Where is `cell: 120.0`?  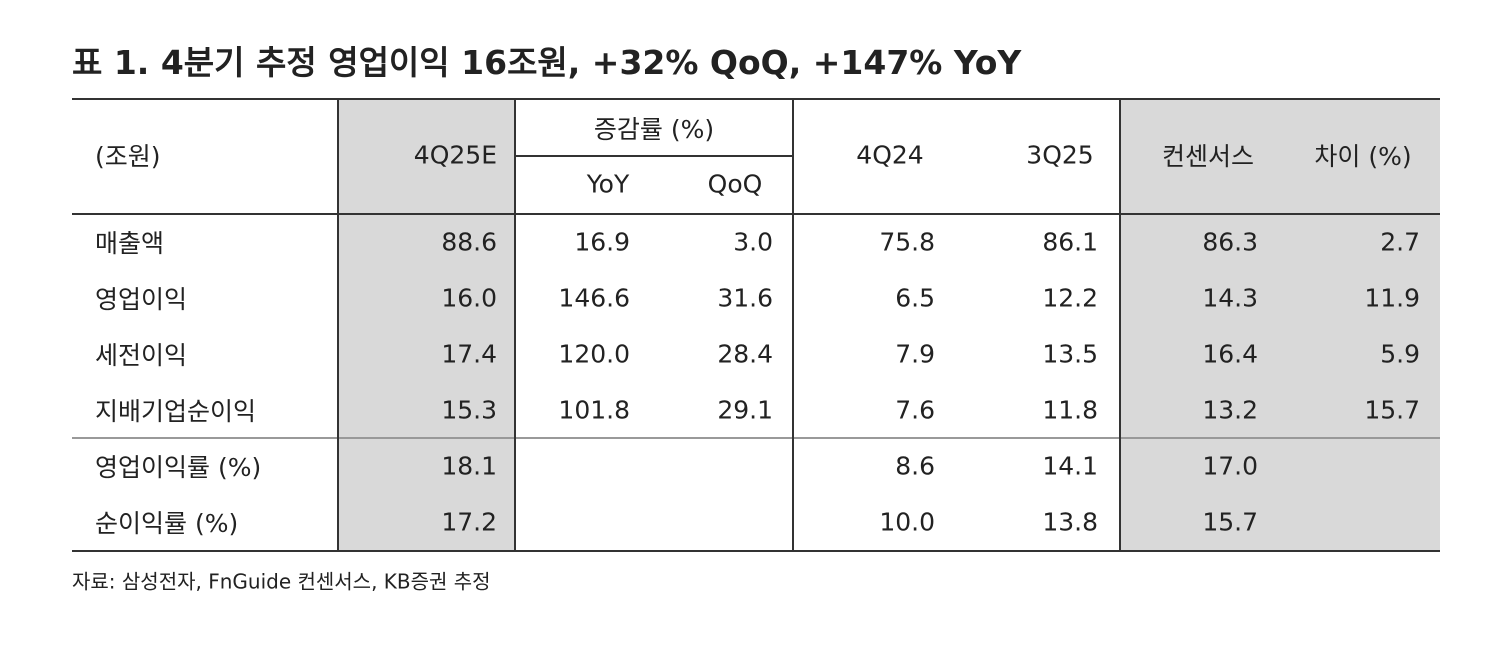
cell: 120.0 is located at coordinates (594, 354).